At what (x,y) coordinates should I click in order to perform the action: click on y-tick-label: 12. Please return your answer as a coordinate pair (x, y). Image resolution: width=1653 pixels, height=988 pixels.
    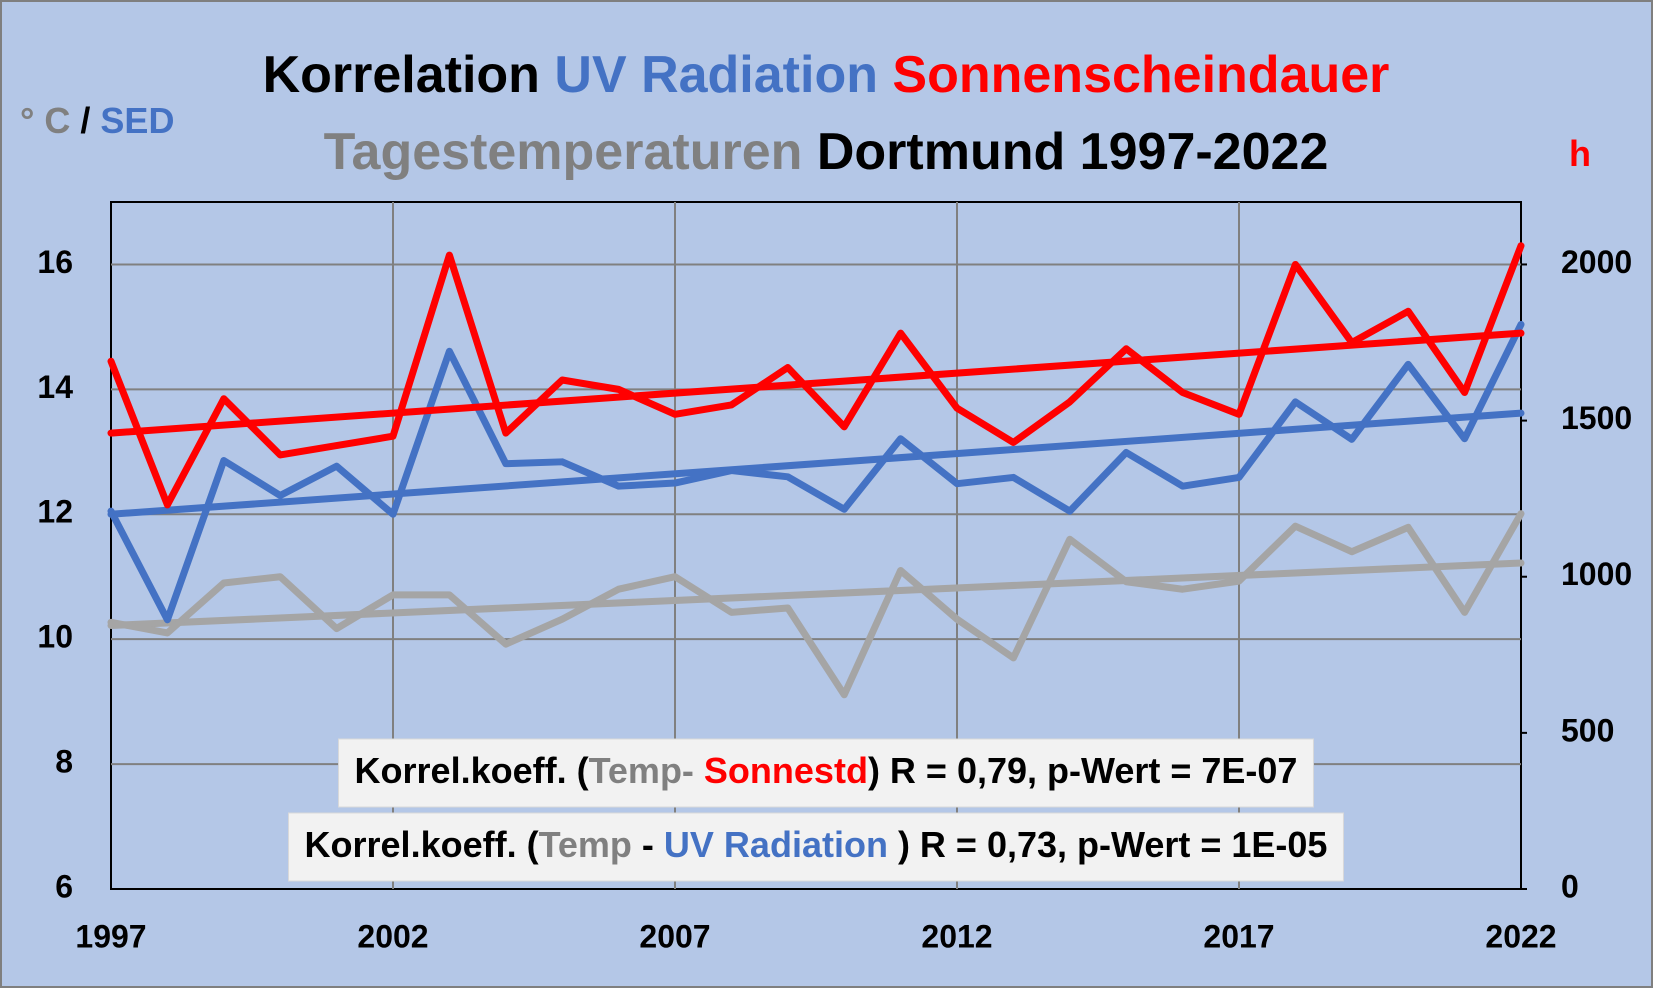
    Looking at the image, I should click on (55, 512).